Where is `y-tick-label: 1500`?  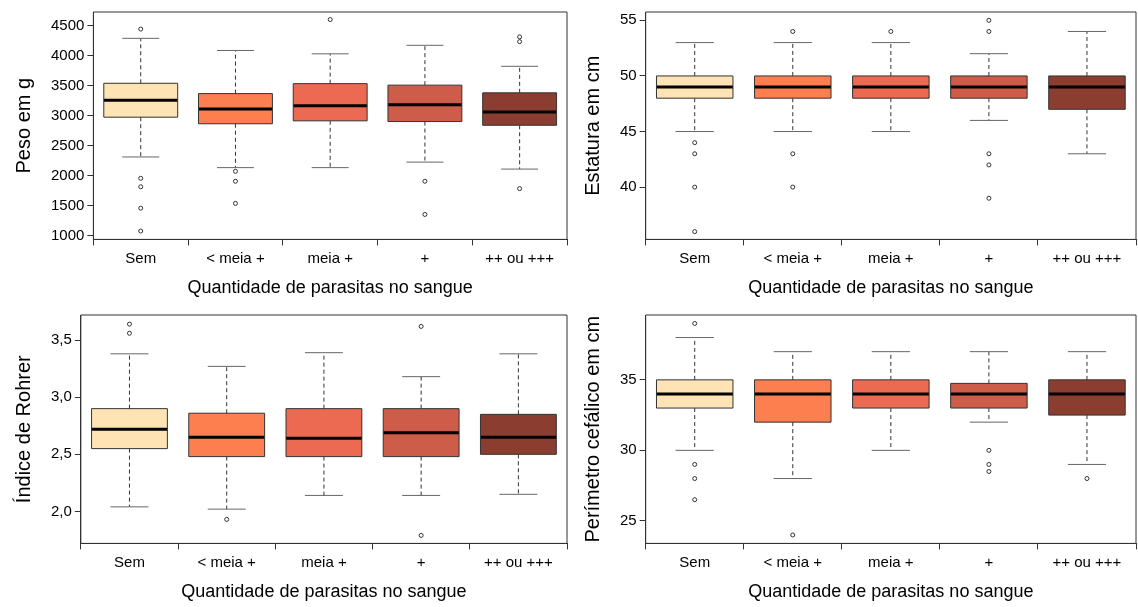
y-tick-label: 1500 is located at coordinates (67, 204).